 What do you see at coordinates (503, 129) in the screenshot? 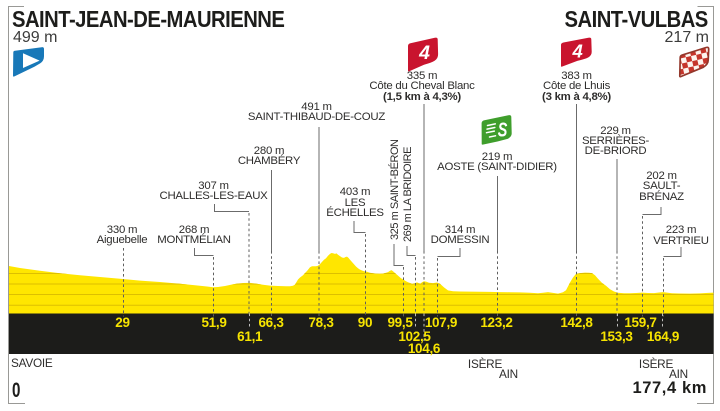
I see `svg-text: S` at bounding box center [503, 129].